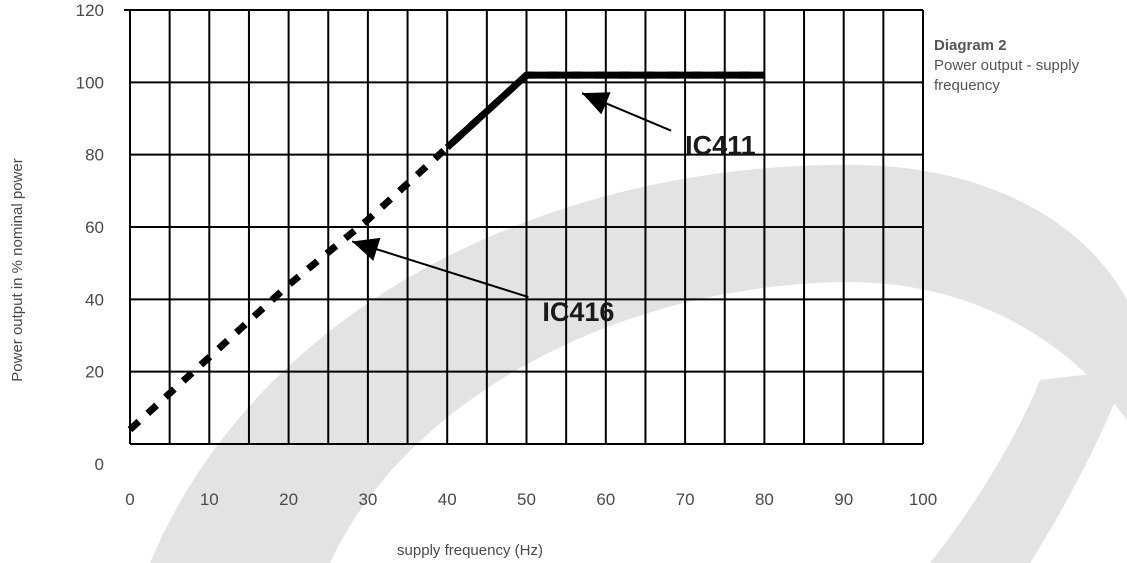  Describe the element at coordinates (720, 146) in the screenshot. I see `annotation-label: IC411` at that location.